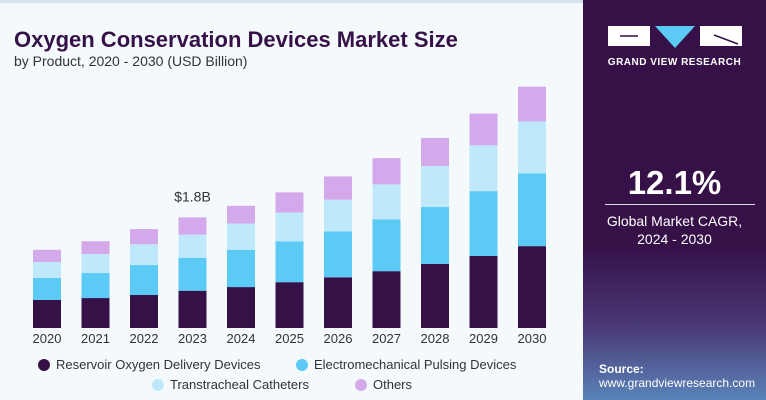 Image resolution: width=766 pixels, height=400 pixels. I want to click on bar-segment-trans-2030, so click(532, 147).